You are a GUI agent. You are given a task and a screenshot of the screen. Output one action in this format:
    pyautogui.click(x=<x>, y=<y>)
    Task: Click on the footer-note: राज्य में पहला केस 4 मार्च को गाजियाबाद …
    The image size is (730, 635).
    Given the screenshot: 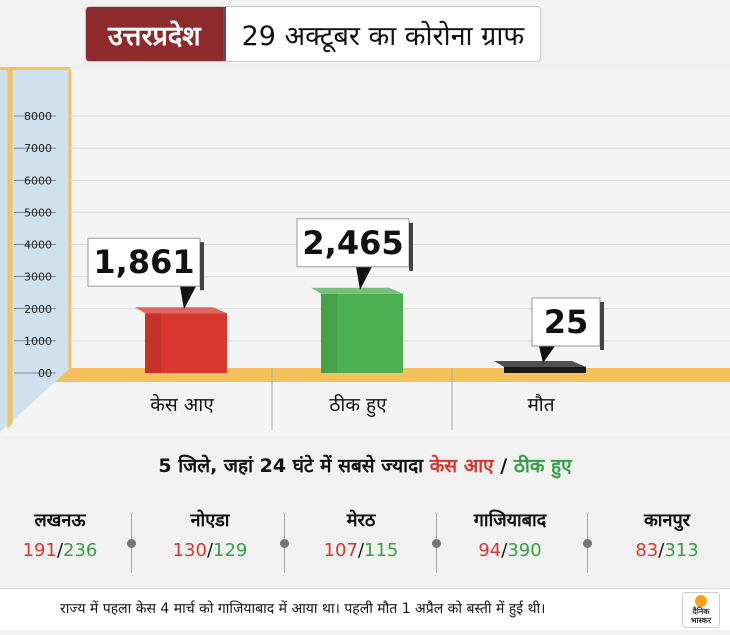 What is the action you would take?
    pyautogui.click(x=303, y=609)
    